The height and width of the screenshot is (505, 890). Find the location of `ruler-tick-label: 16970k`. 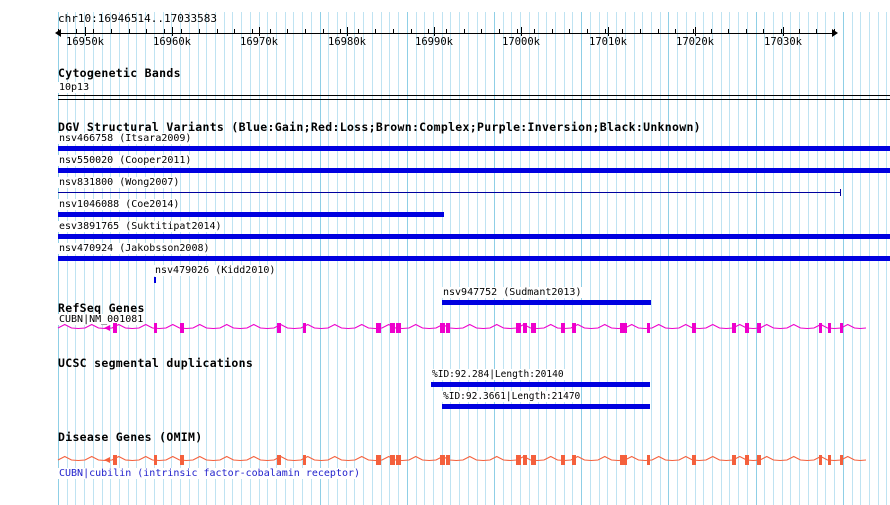

ruler-tick-label: 16970k is located at coordinates (259, 42).